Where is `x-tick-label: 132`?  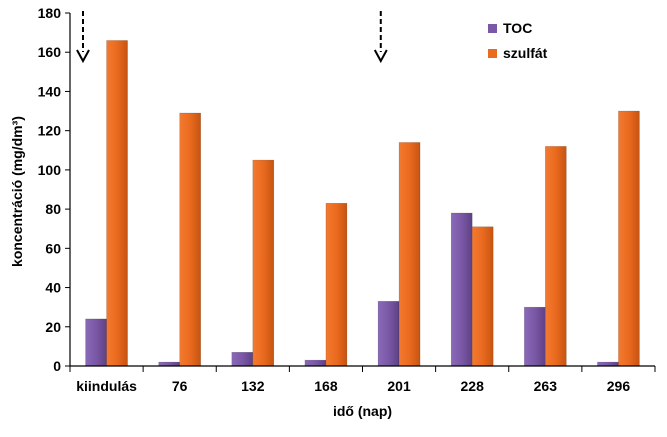 x-tick-label: 132 is located at coordinates (253, 386).